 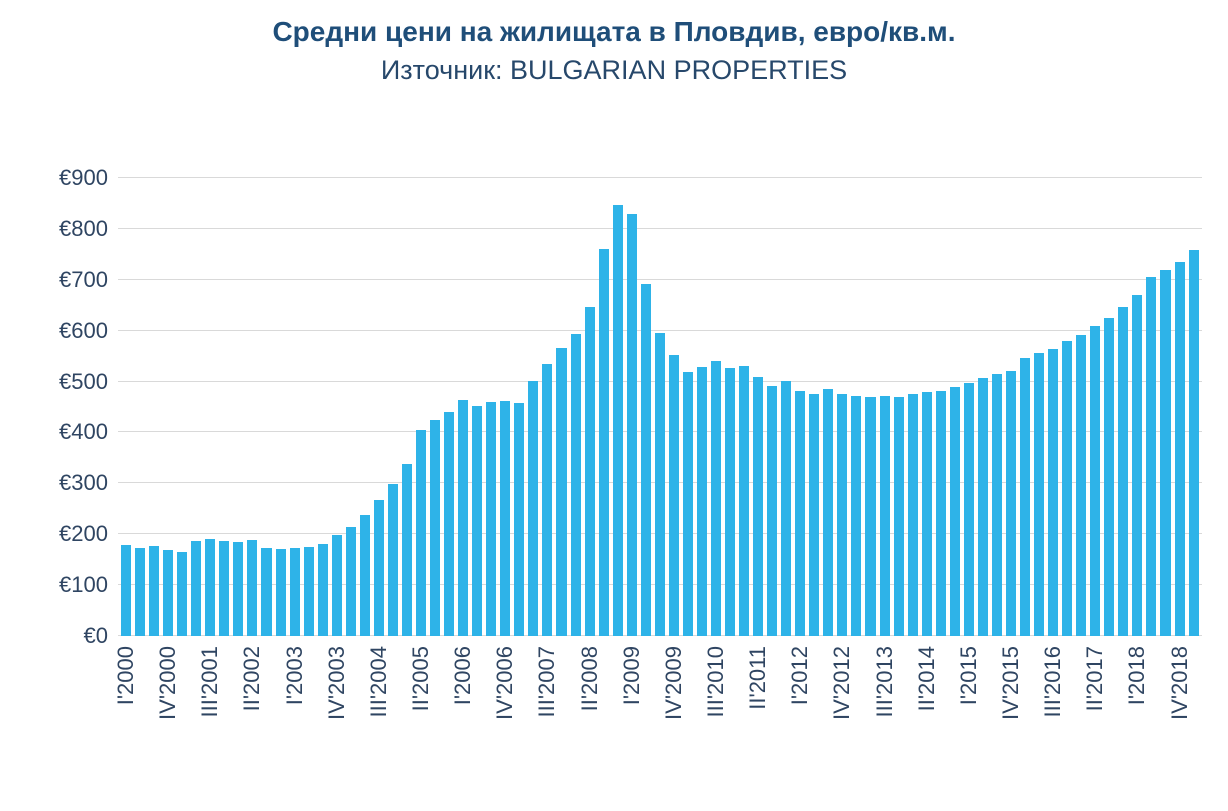 I want to click on x-tick-label-text: I'2018, so click(x=1137, y=676).